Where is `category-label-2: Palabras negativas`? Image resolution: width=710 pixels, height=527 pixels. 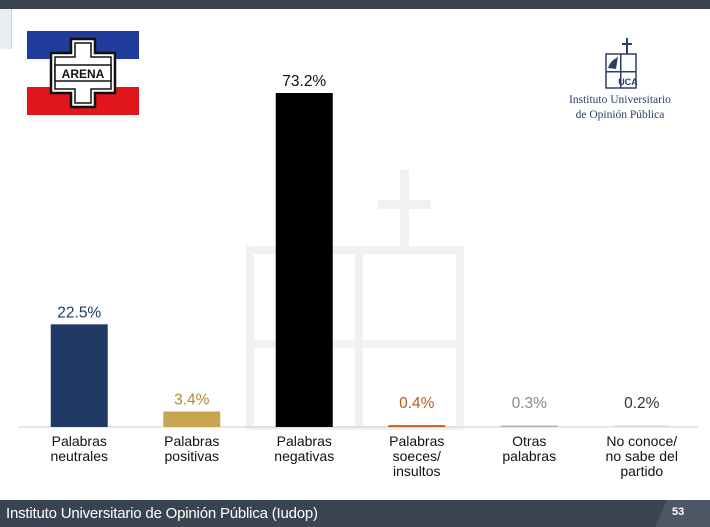
category-label-2: Palabras negativas is located at coordinates (304, 448).